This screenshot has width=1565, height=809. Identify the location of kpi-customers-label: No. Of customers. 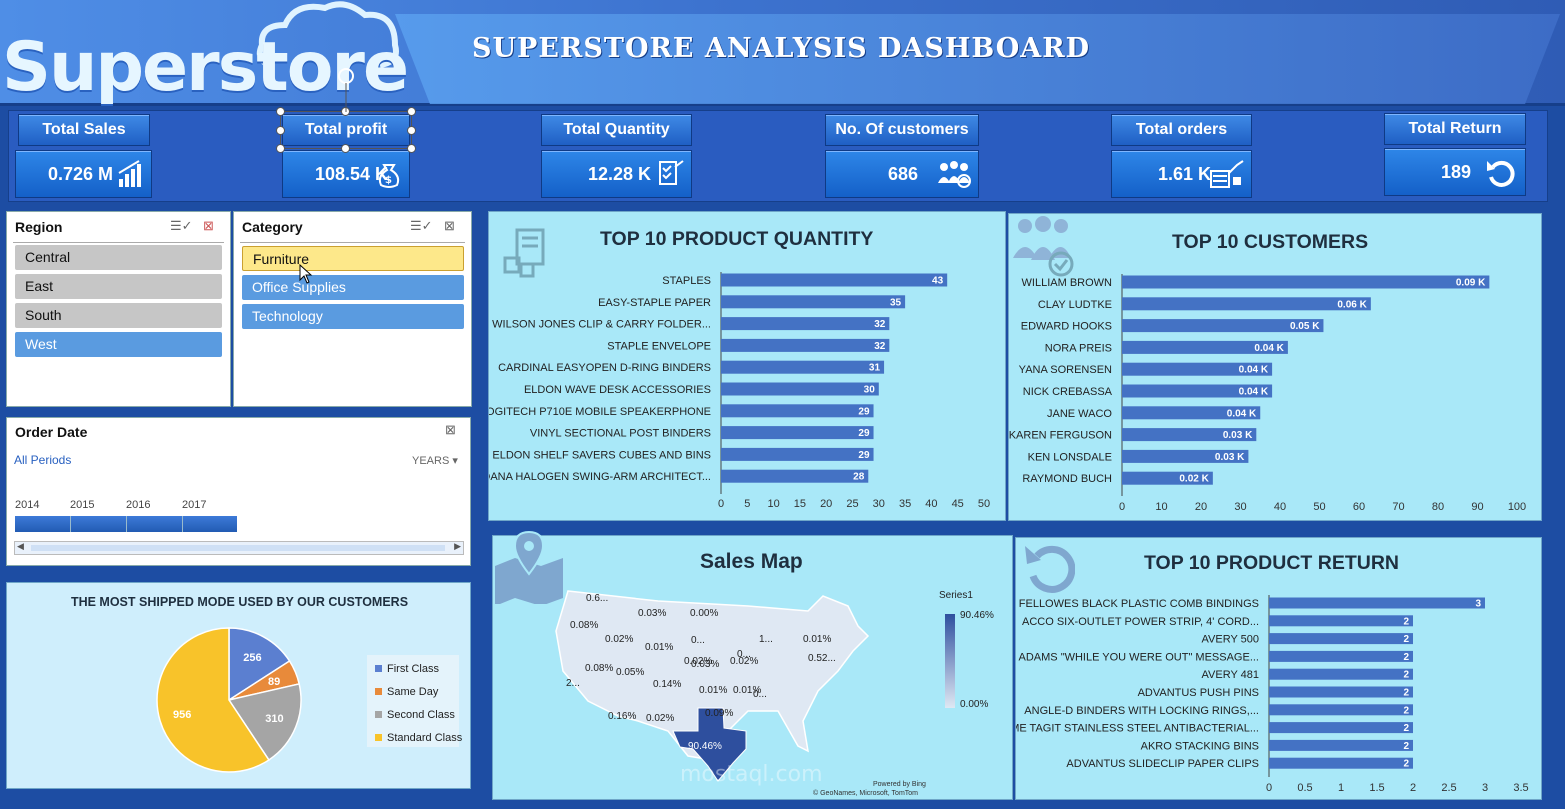
(902, 130).